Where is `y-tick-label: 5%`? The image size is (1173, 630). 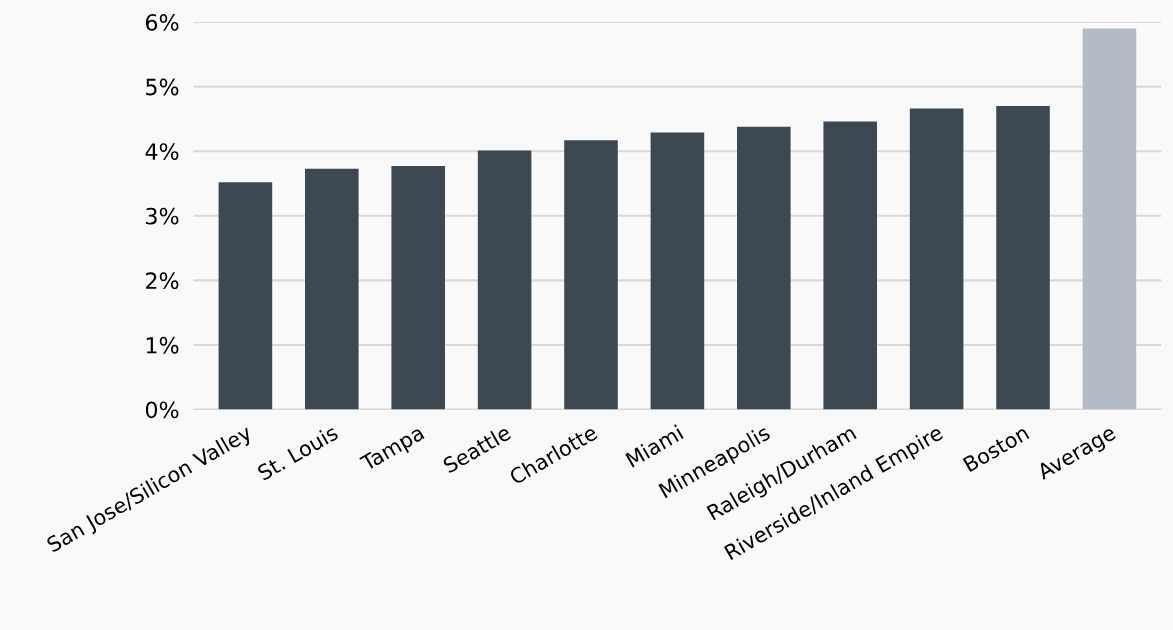
y-tick-label: 5% is located at coordinates (162, 87).